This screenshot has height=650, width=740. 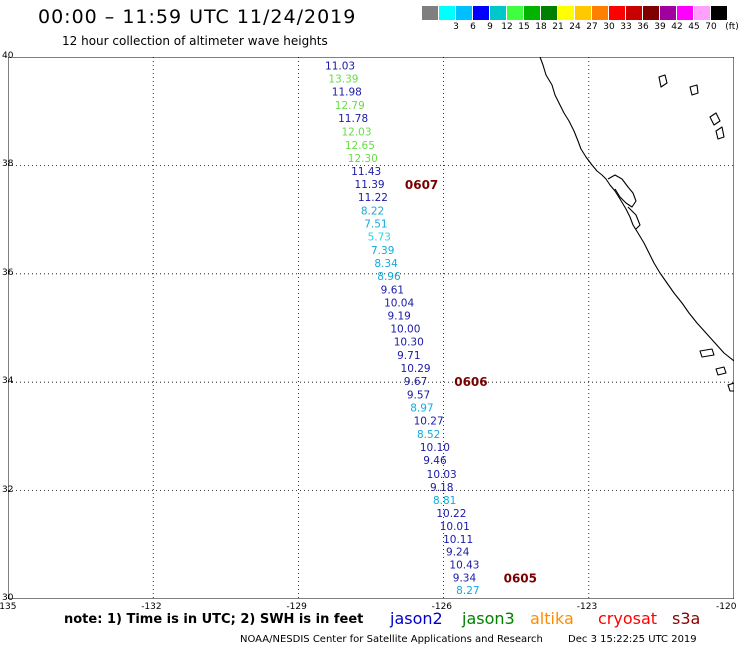 What do you see at coordinates (592, 27) in the screenshot?
I see `legend-tick-label: 27` at bounding box center [592, 27].